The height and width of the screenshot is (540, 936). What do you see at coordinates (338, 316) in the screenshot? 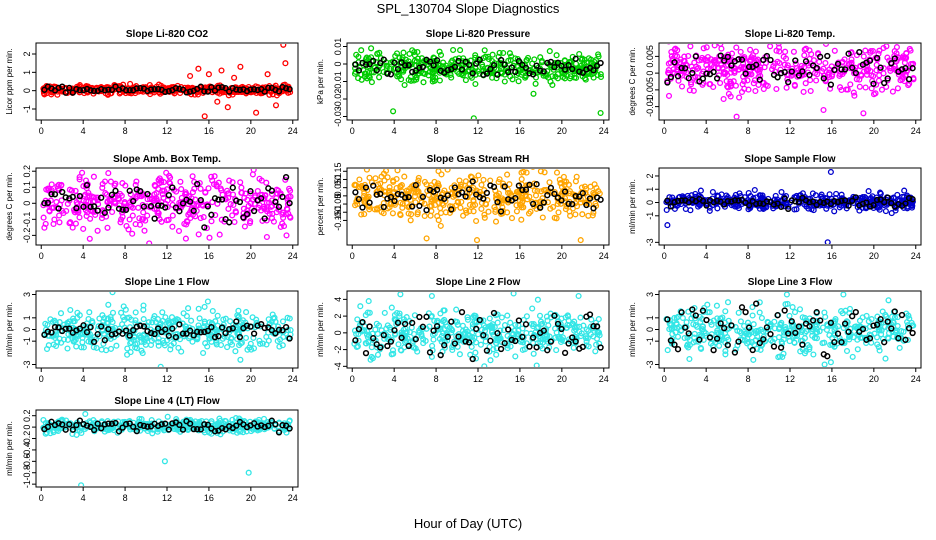
I see `y-tick-label: 2` at bounding box center [338, 316].